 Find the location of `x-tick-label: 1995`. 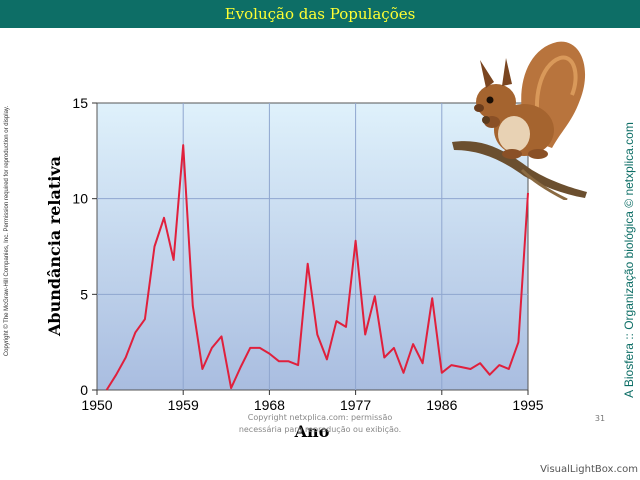

x-tick-label: 1995 is located at coordinates (527, 405).